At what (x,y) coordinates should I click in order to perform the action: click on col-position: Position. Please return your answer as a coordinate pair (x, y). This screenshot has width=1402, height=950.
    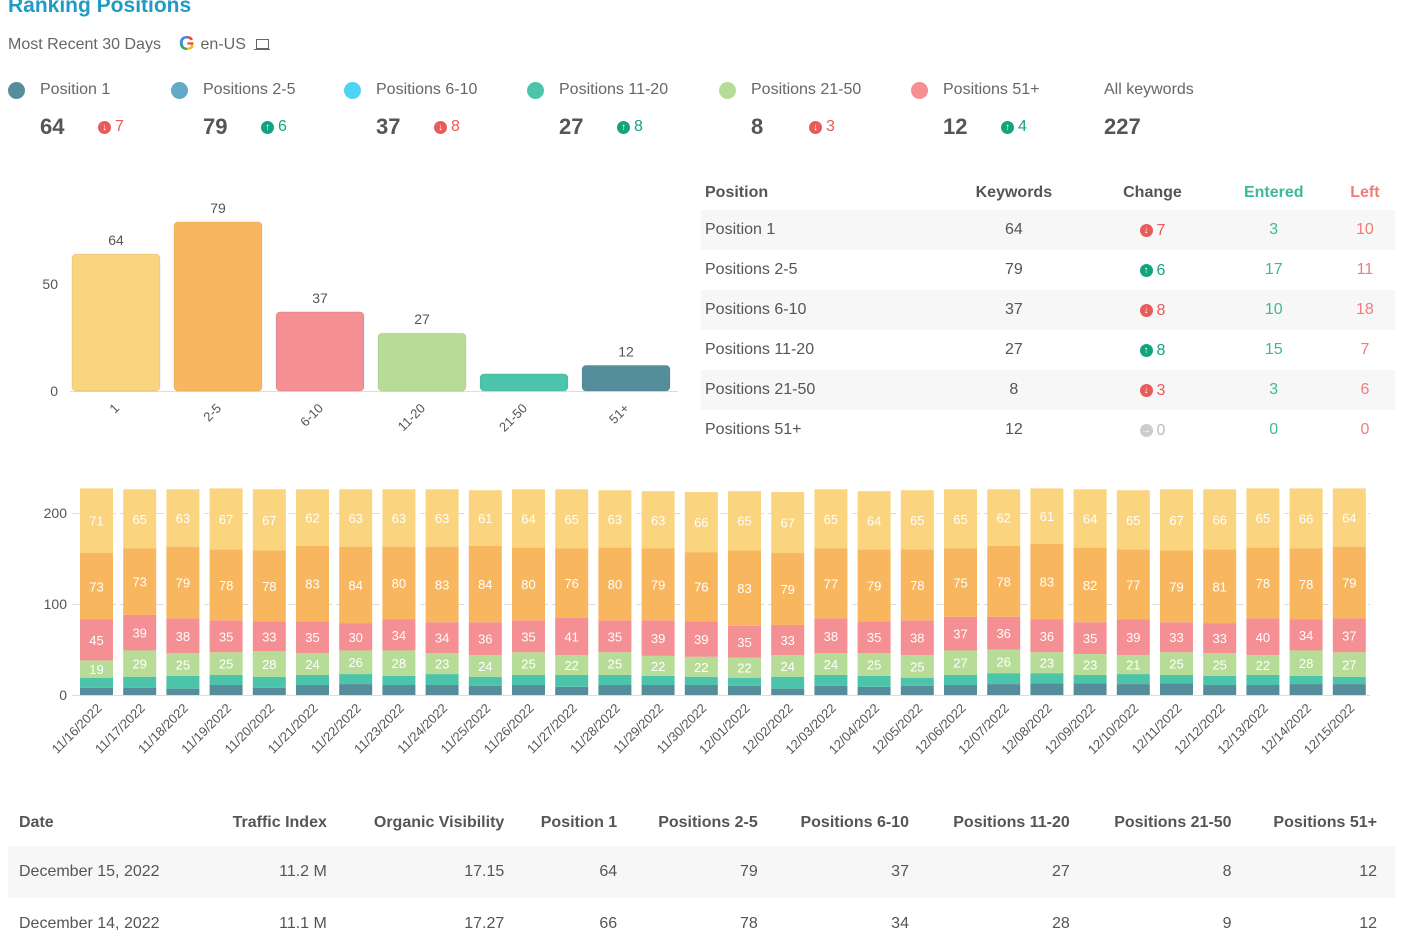
    Looking at the image, I should click on (737, 192).